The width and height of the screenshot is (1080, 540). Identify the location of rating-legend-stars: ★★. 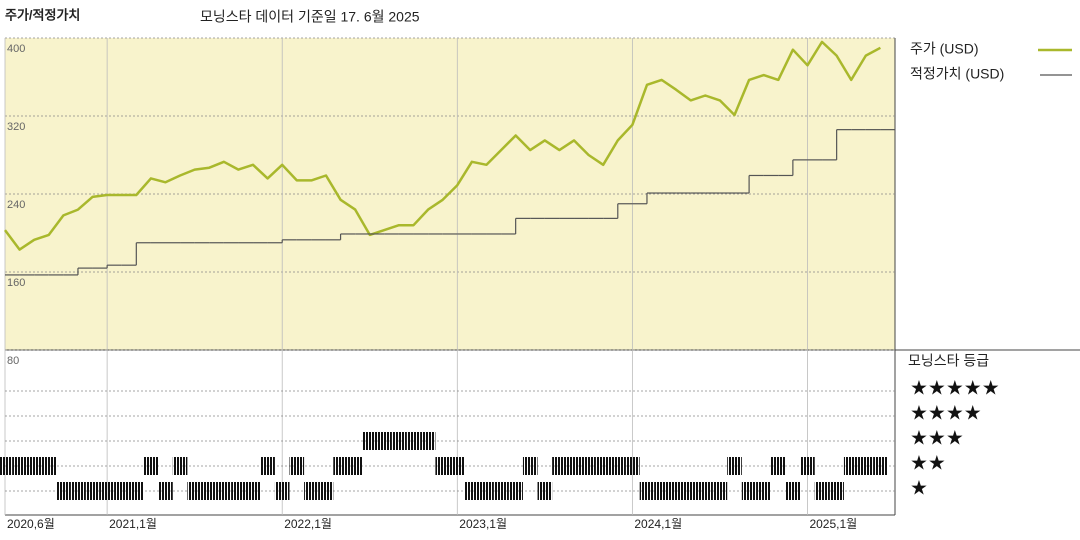
(928, 463).